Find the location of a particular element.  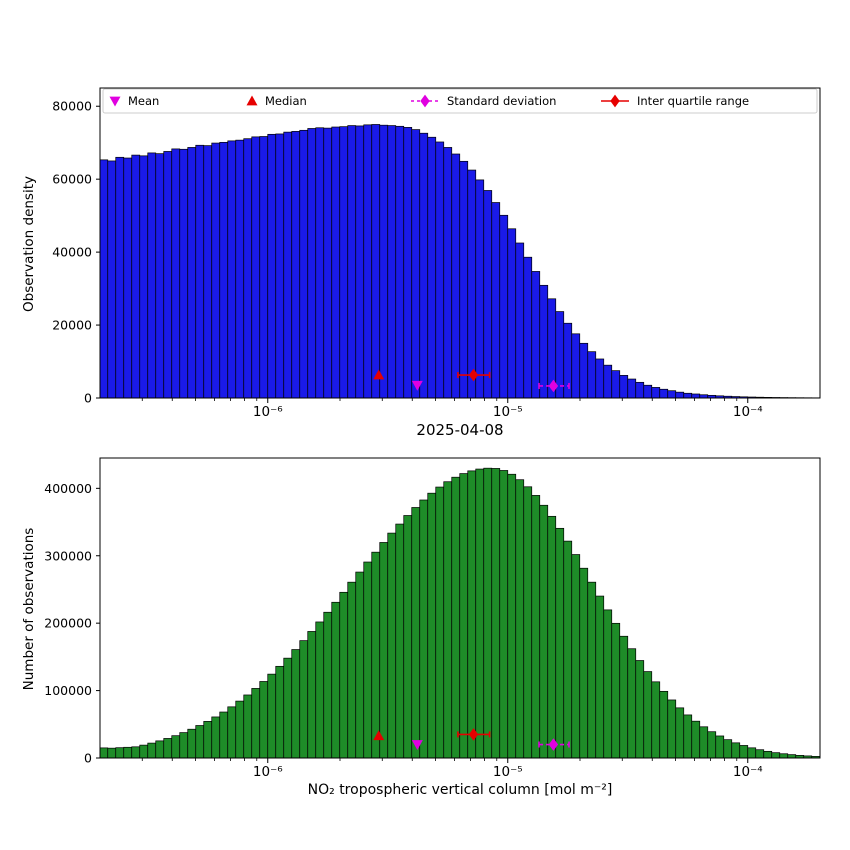

standard-deviation-legend-marker-icon is located at coordinates (425, 101).